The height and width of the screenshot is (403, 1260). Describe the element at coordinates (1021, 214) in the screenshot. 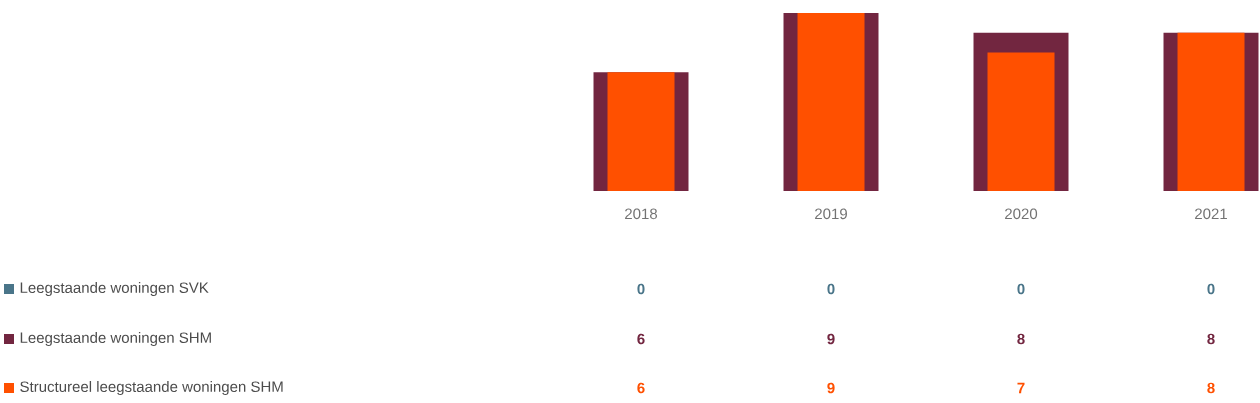

I see `x-tick-label: 2020` at that location.